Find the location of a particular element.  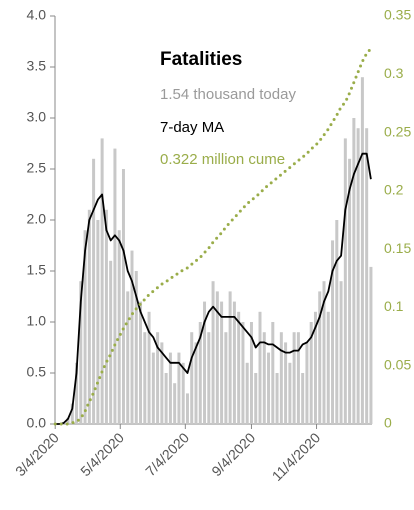

x-tick-label: 3/4/2020 is located at coordinates (37, 454).